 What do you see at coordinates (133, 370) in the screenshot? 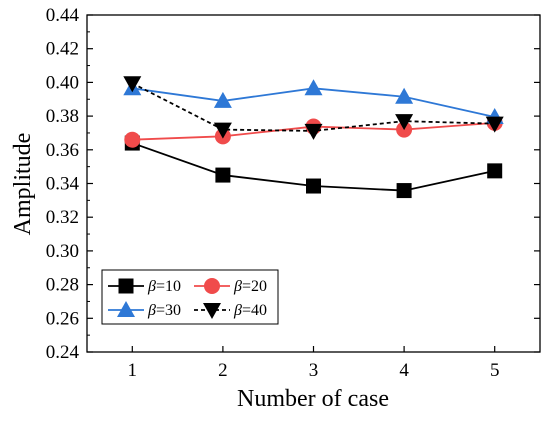
I see `x-tick-label: 1` at bounding box center [133, 370].